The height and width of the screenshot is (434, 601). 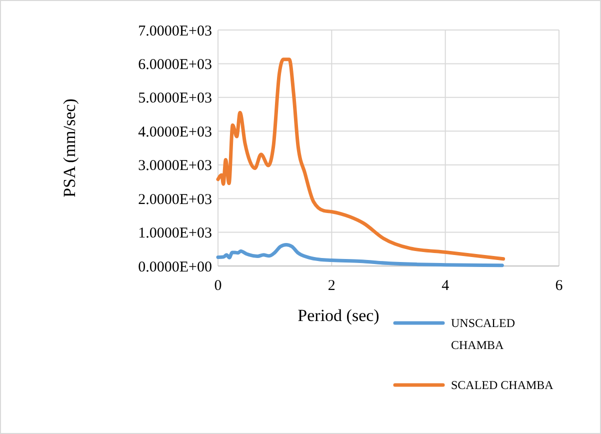 What do you see at coordinates (218, 286) in the screenshot?
I see `x-tick-label: 0` at bounding box center [218, 286].